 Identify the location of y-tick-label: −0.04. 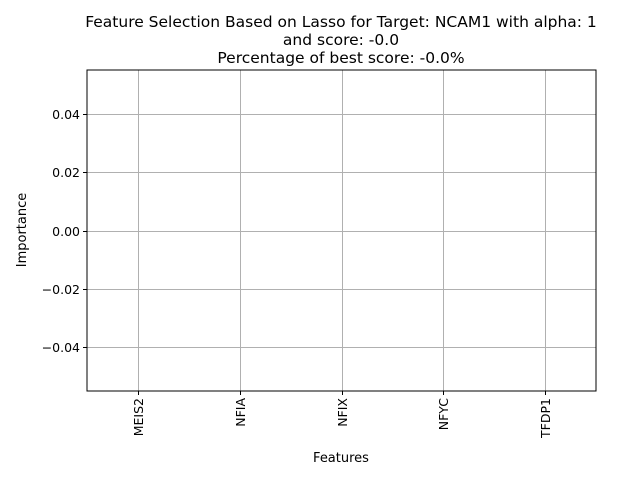
(61, 347).